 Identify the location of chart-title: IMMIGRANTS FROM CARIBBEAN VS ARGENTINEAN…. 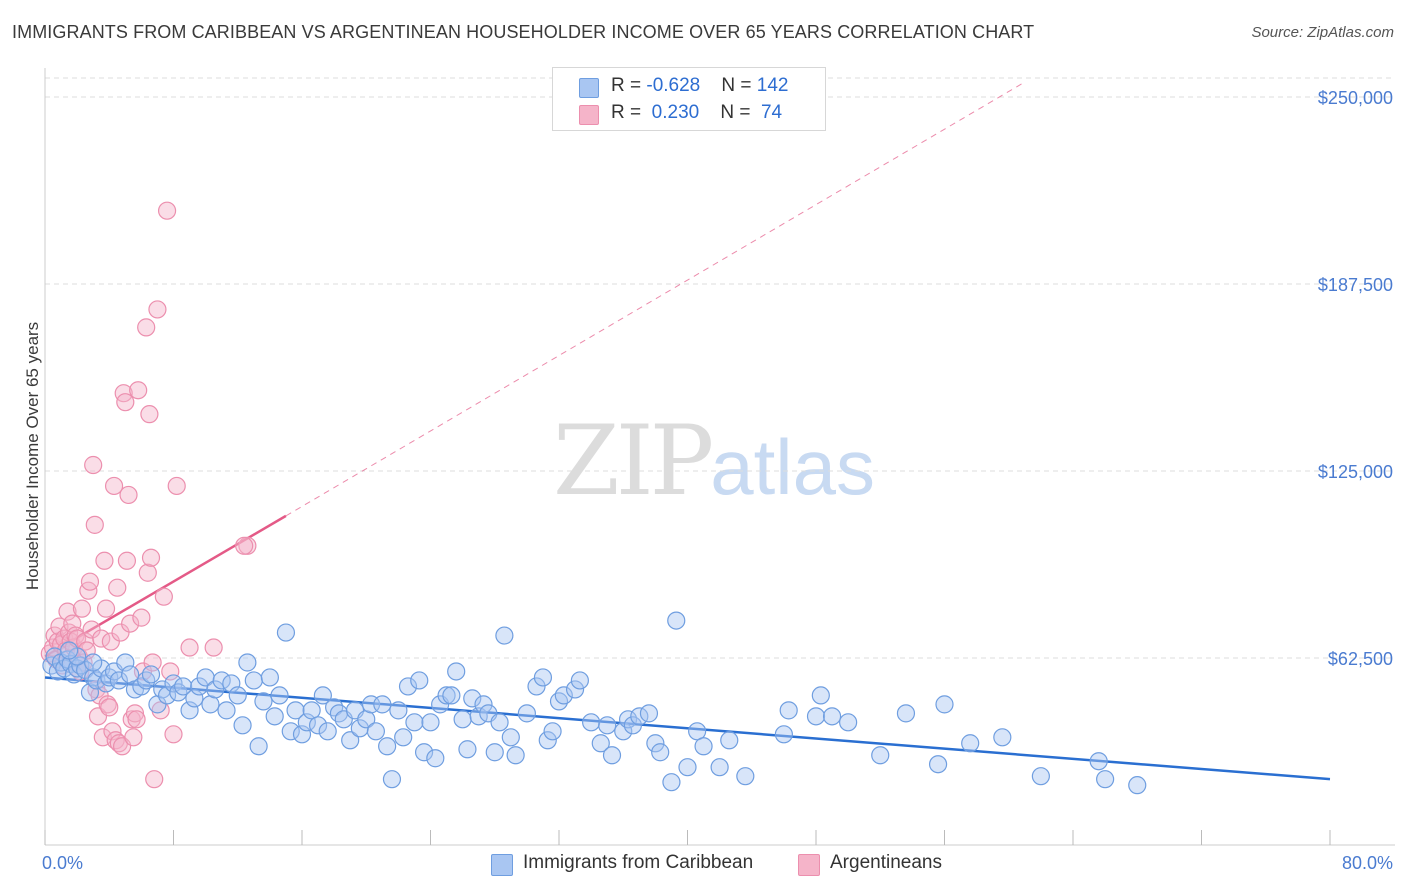
(523, 32).